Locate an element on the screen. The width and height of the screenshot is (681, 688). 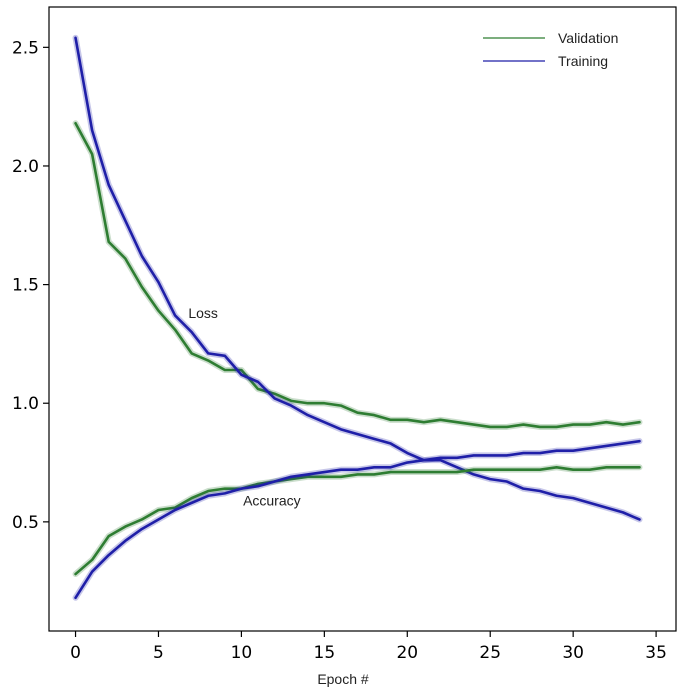
legend: Validation Training is located at coordinates (550, 49).